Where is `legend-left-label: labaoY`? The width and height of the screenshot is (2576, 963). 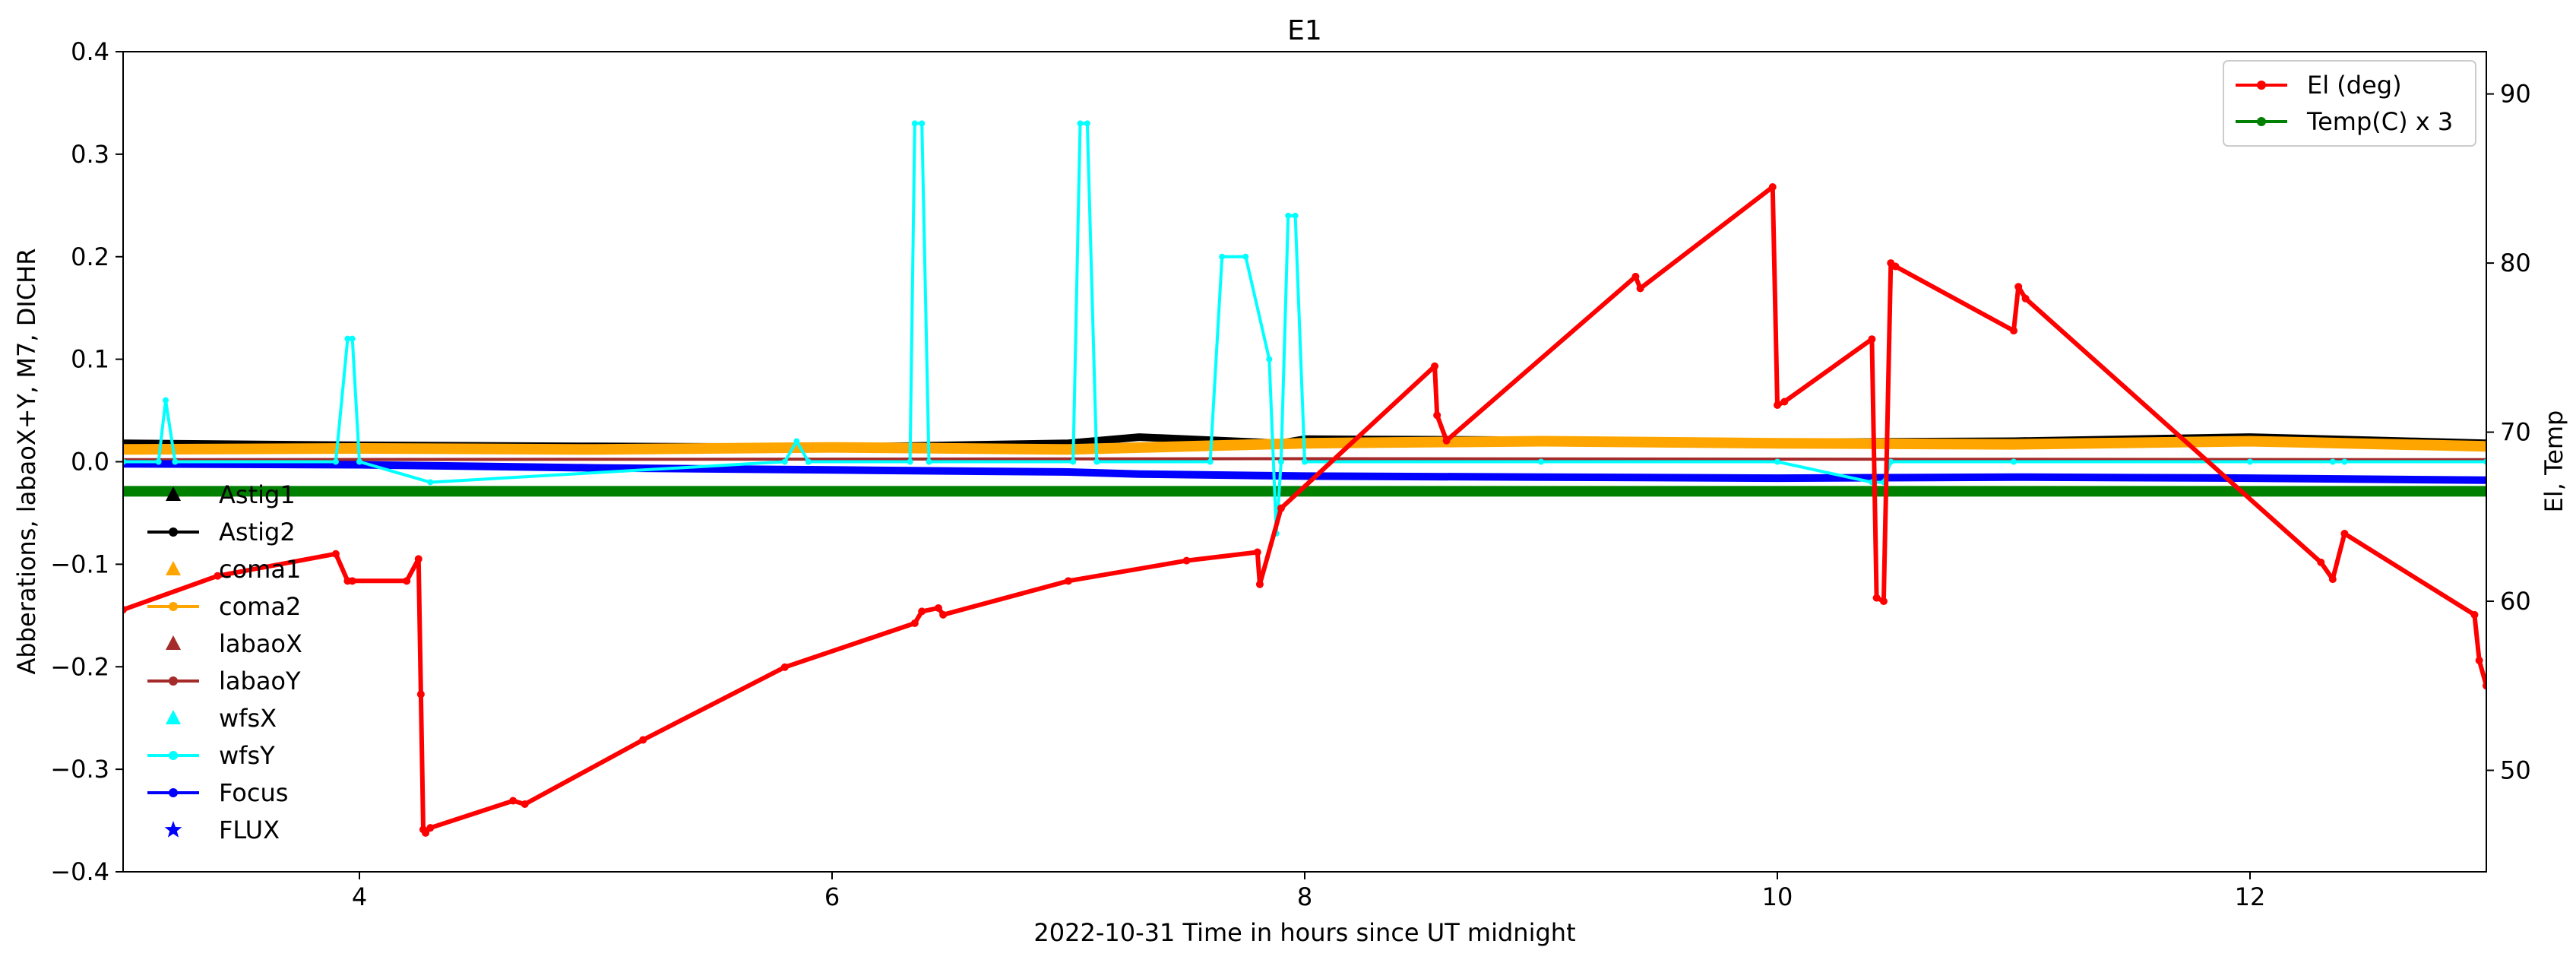 legend-left-label: labaoY is located at coordinates (260, 681).